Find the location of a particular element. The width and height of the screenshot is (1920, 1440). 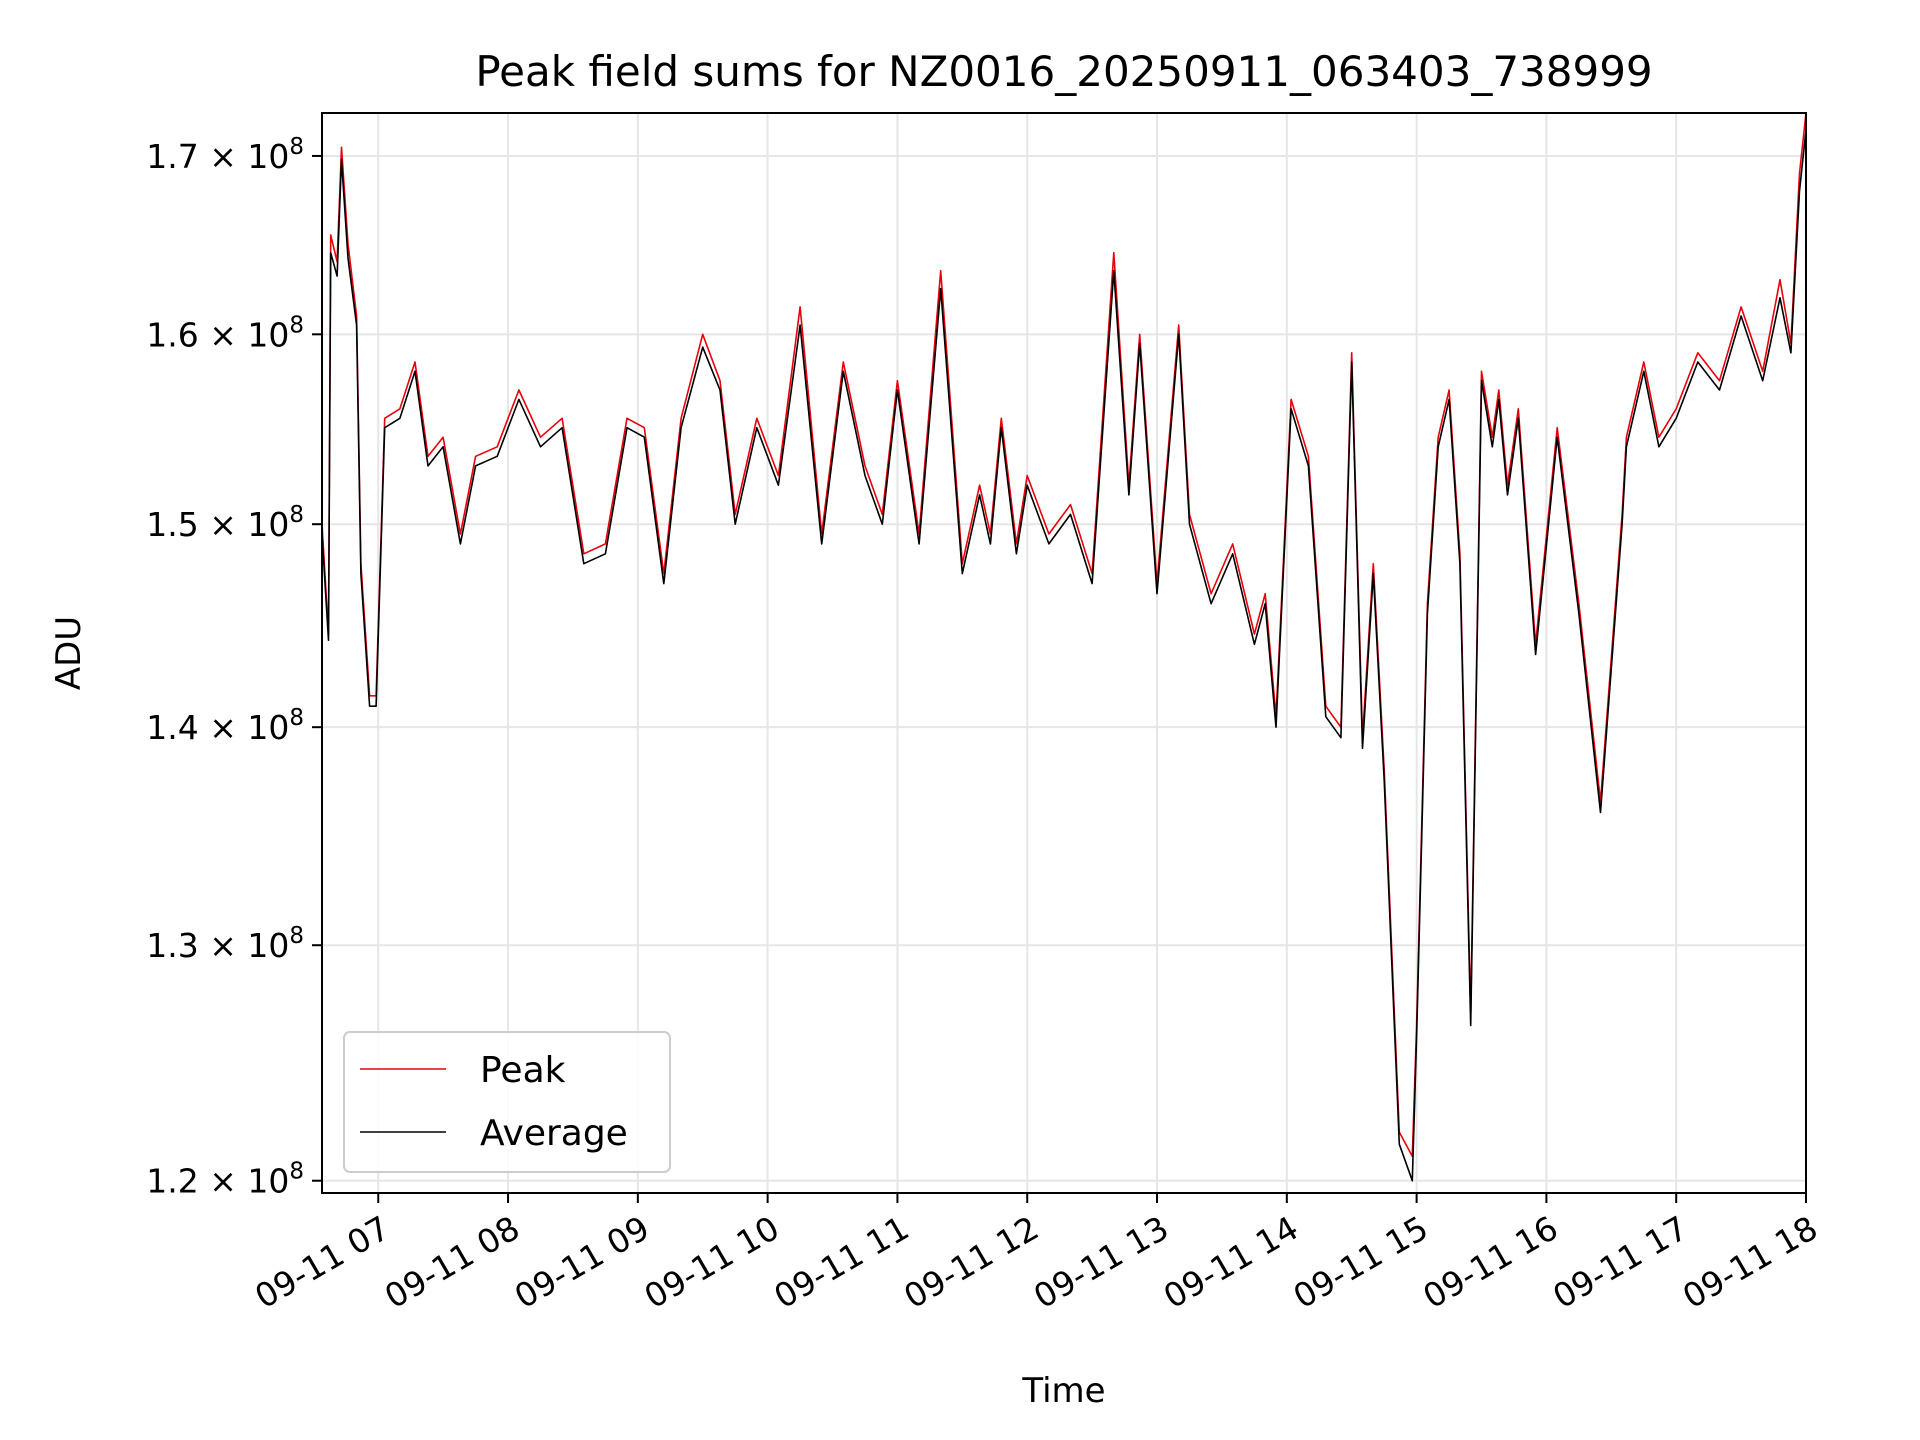

legend: Peak Average is located at coordinates (507, 1102).